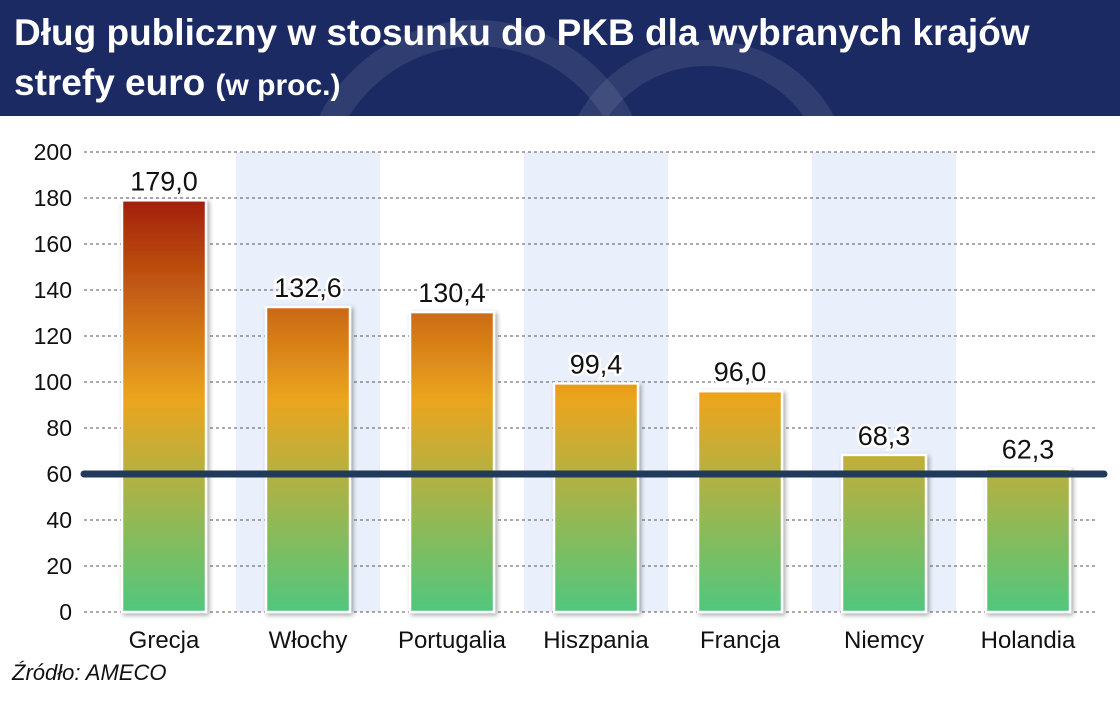 The width and height of the screenshot is (1120, 707). Describe the element at coordinates (53, 152) in the screenshot. I see `y-tick-label: 200` at that location.